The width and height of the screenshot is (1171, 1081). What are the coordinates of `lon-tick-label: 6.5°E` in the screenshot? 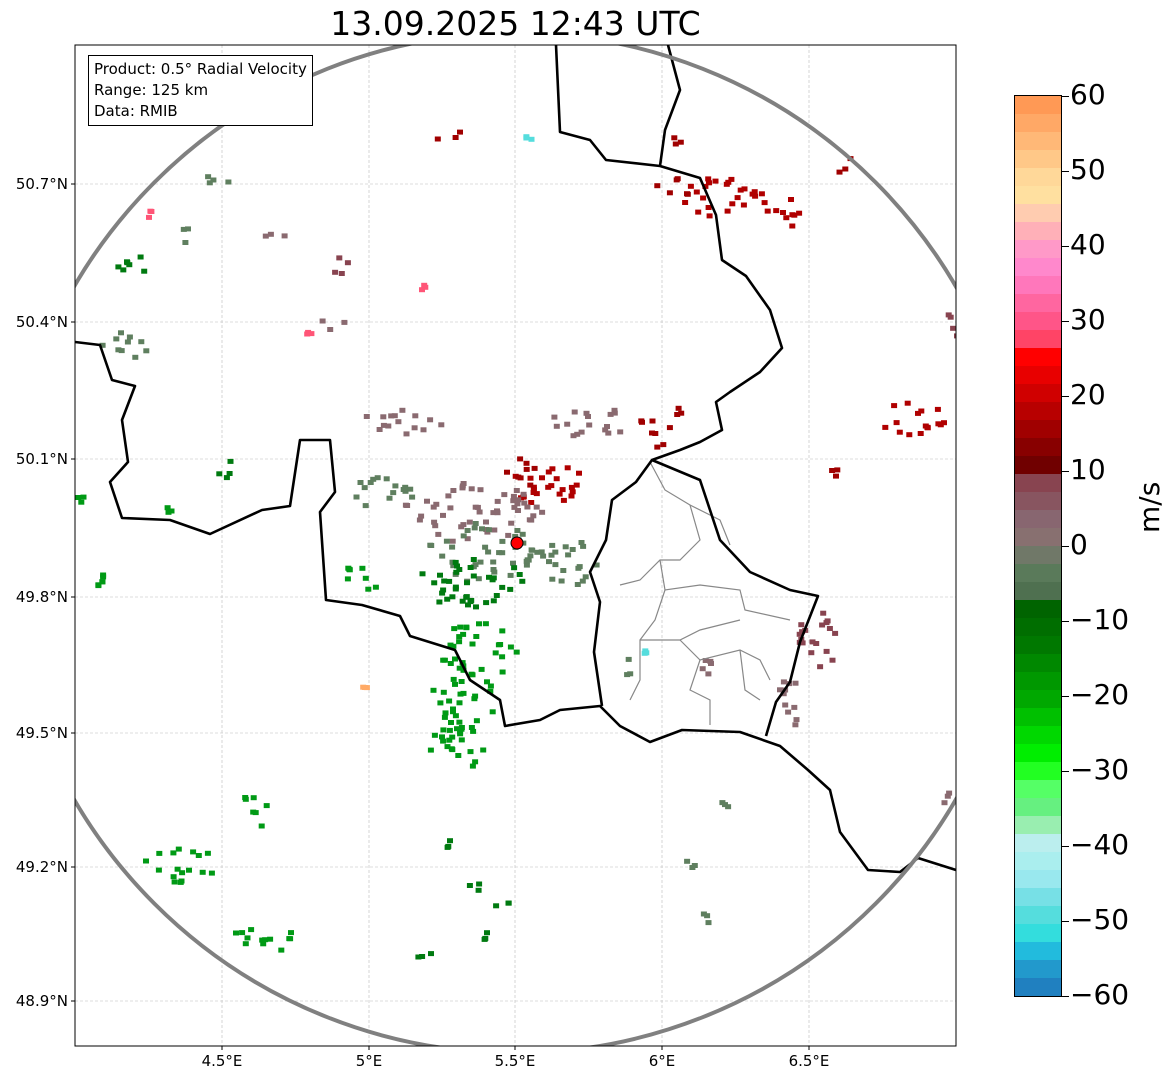 It's located at (809, 1061).